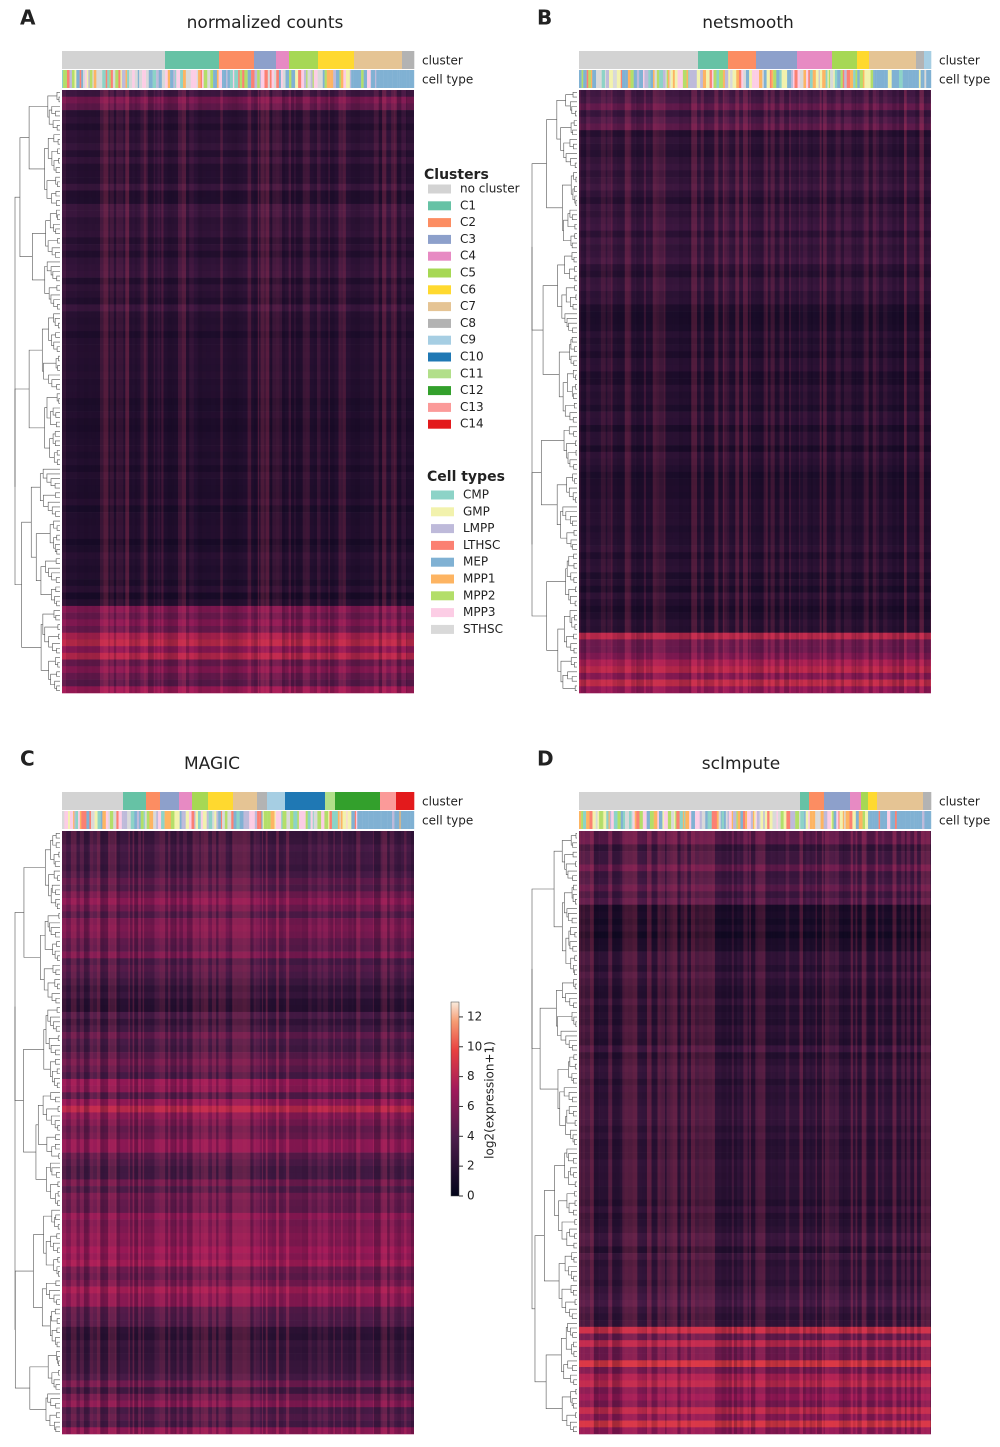 The width and height of the screenshot is (1000, 1447). What do you see at coordinates (479, 579) in the screenshot?
I see `legend-label: MPP1` at bounding box center [479, 579].